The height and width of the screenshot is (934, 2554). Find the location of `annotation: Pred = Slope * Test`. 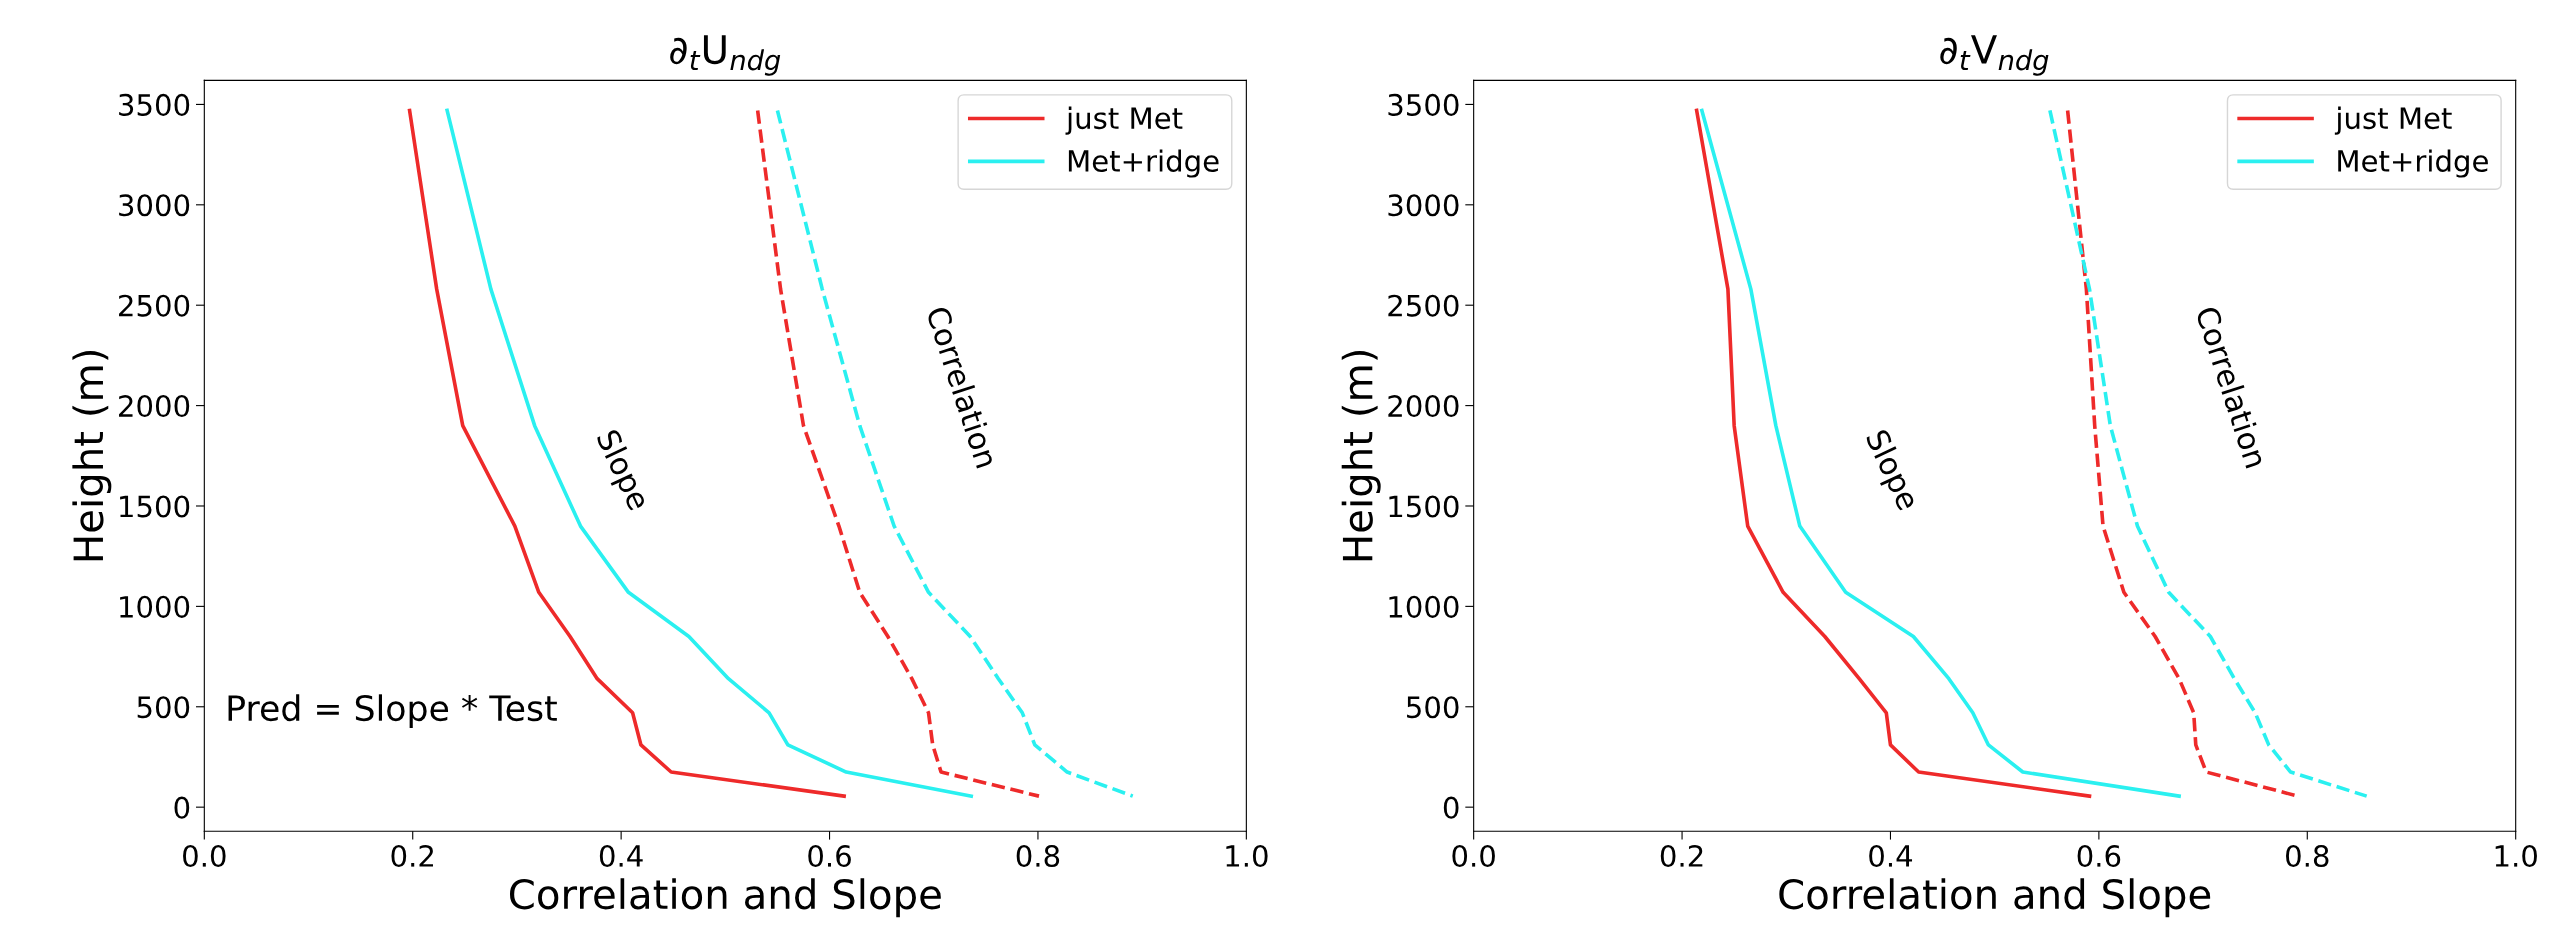

annotation: Pred = Slope * Test is located at coordinates (392, 711).